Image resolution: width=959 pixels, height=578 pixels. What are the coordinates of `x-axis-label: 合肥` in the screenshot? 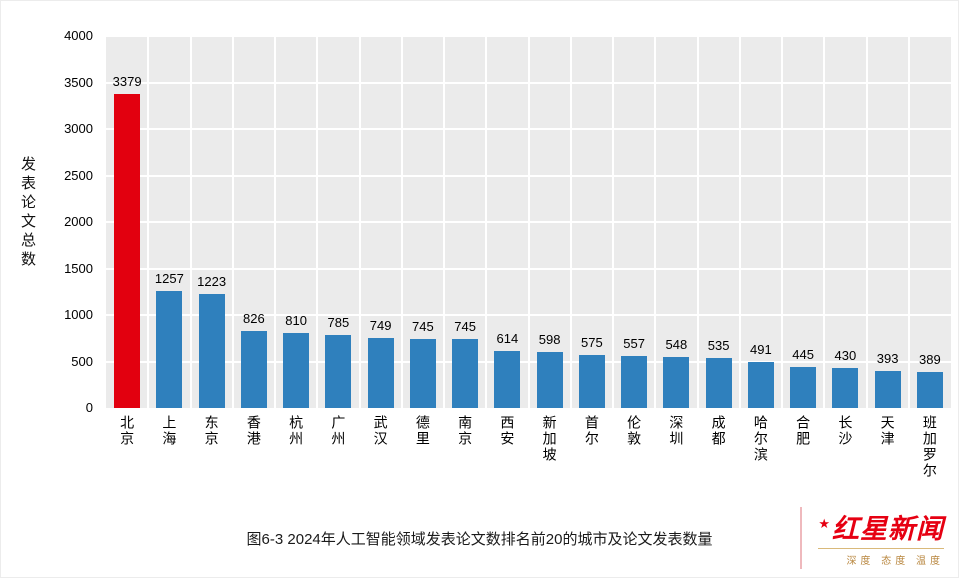 It's located at (803, 431).